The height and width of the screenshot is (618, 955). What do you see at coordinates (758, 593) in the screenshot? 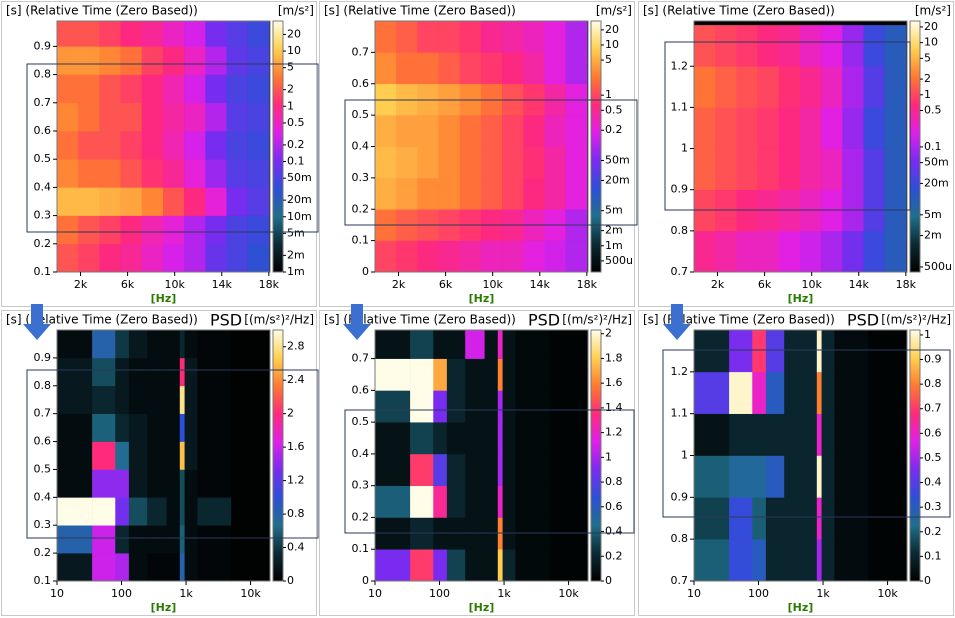
I see `x-tick-label: 100` at bounding box center [758, 593].